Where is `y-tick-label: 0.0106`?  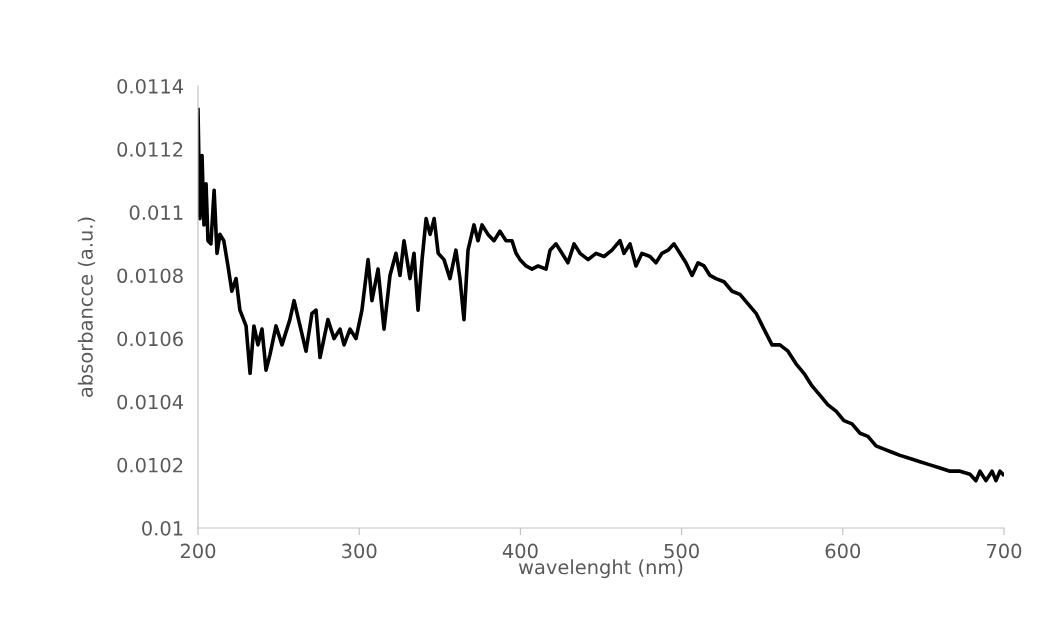
y-tick-label: 0.0106 is located at coordinates (150, 339).